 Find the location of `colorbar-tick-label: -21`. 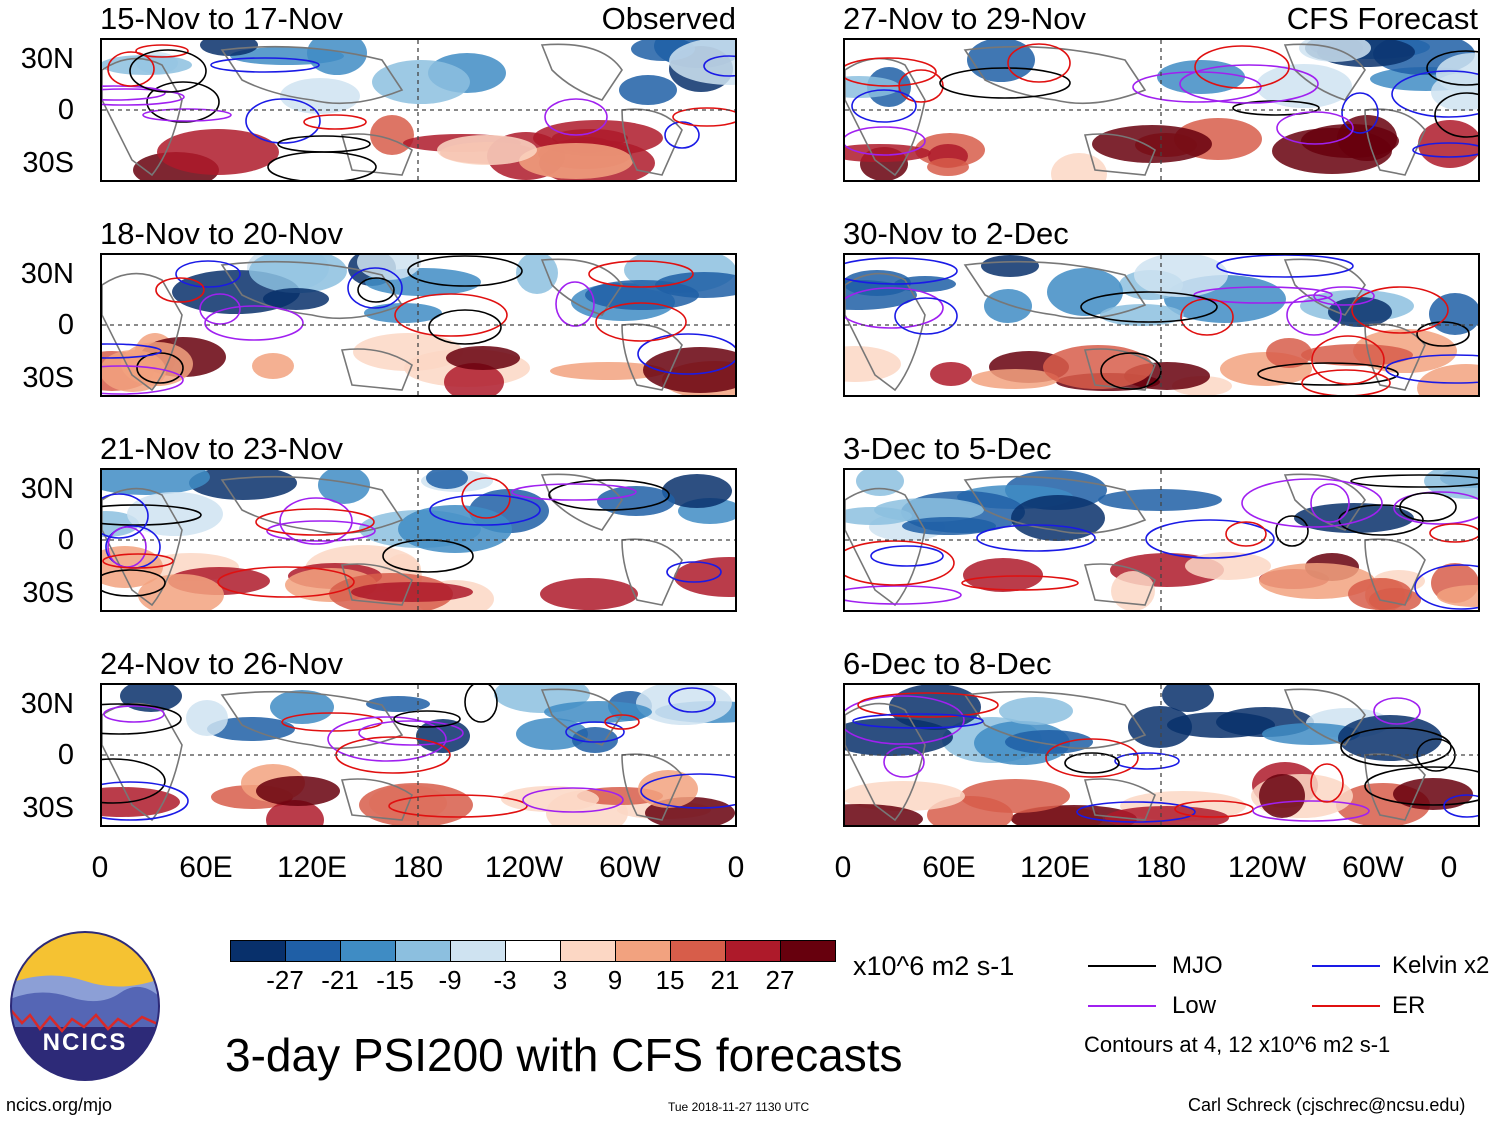

colorbar-tick-label: -21 is located at coordinates (340, 980).